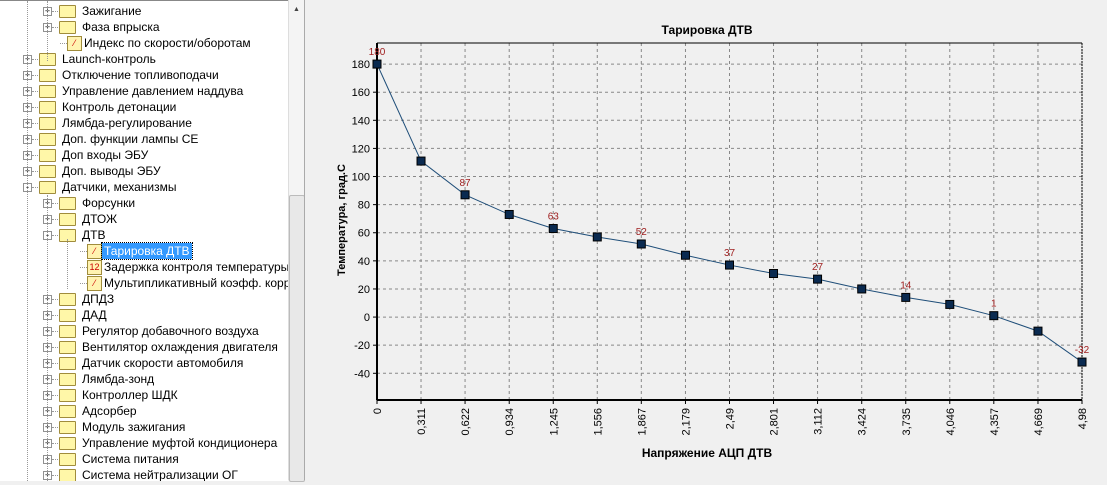 The image size is (1107, 485). What do you see at coordinates (378, 411) in the screenshot?
I see `x-tick-label: 0` at bounding box center [378, 411].